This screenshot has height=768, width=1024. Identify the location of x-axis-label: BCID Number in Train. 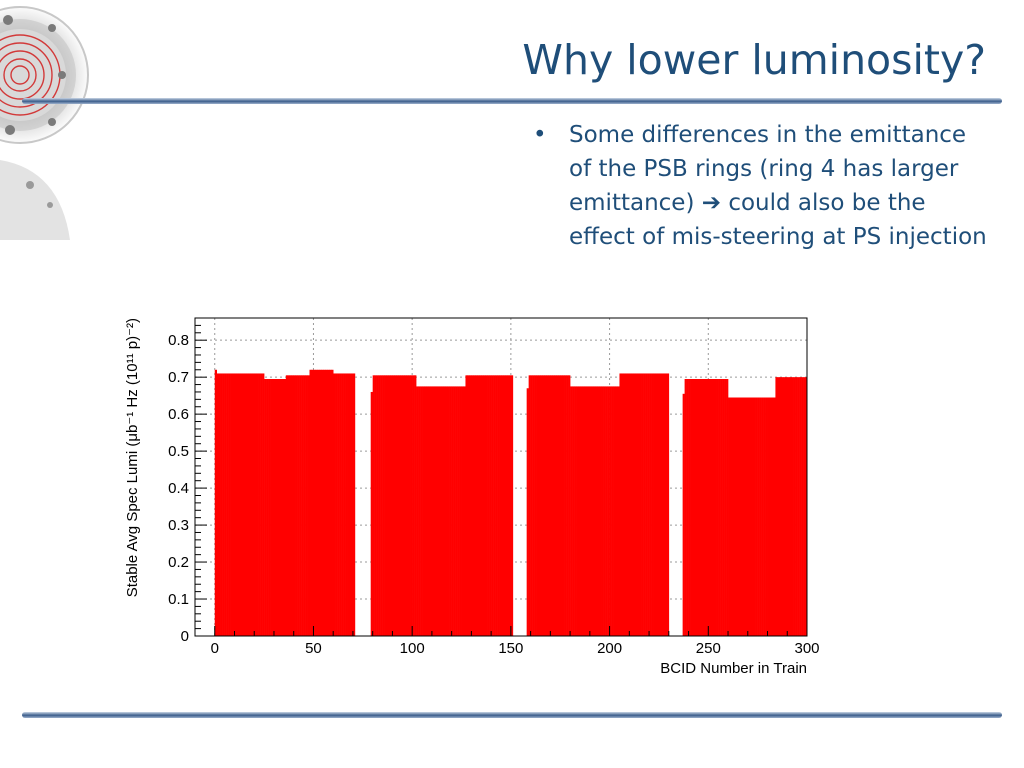
(733, 668).